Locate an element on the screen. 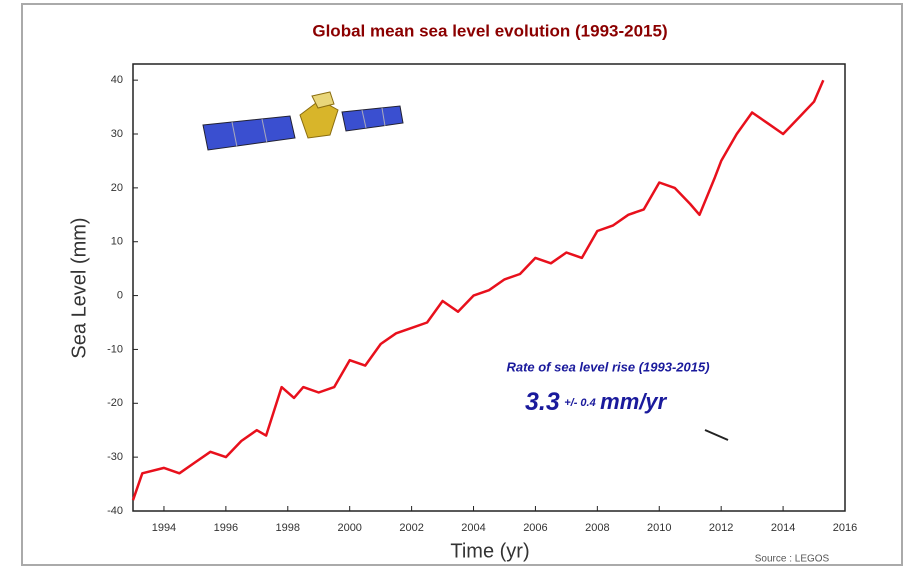 This screenshot has height=566, width=919. y-tick-label: 40 is located at coordinates (117, 80).